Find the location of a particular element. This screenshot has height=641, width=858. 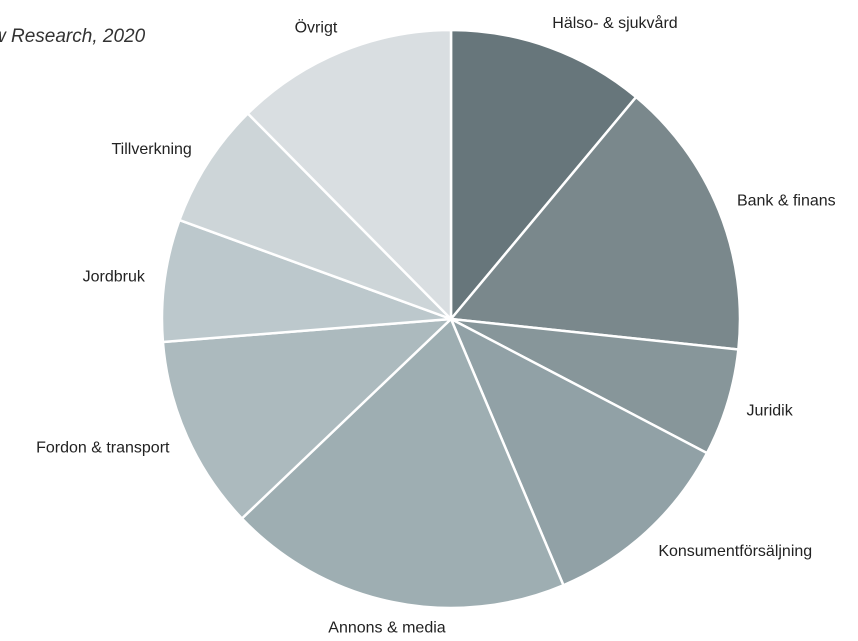

slice-label: Jordbruk is located at coordinates (114, 277).